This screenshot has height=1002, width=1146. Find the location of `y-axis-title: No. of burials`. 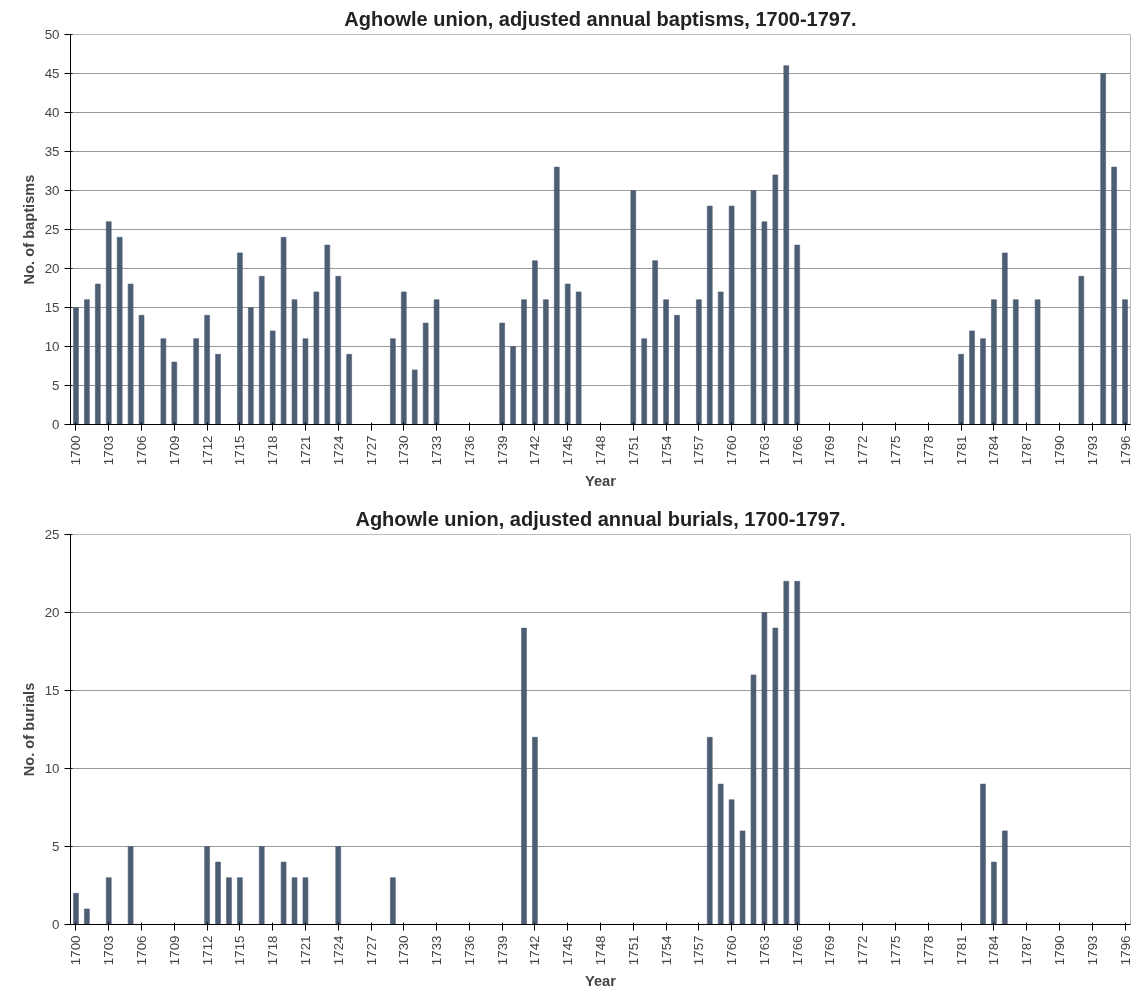

y-axis-title: No. of burials is located at coordinates (28, 729).